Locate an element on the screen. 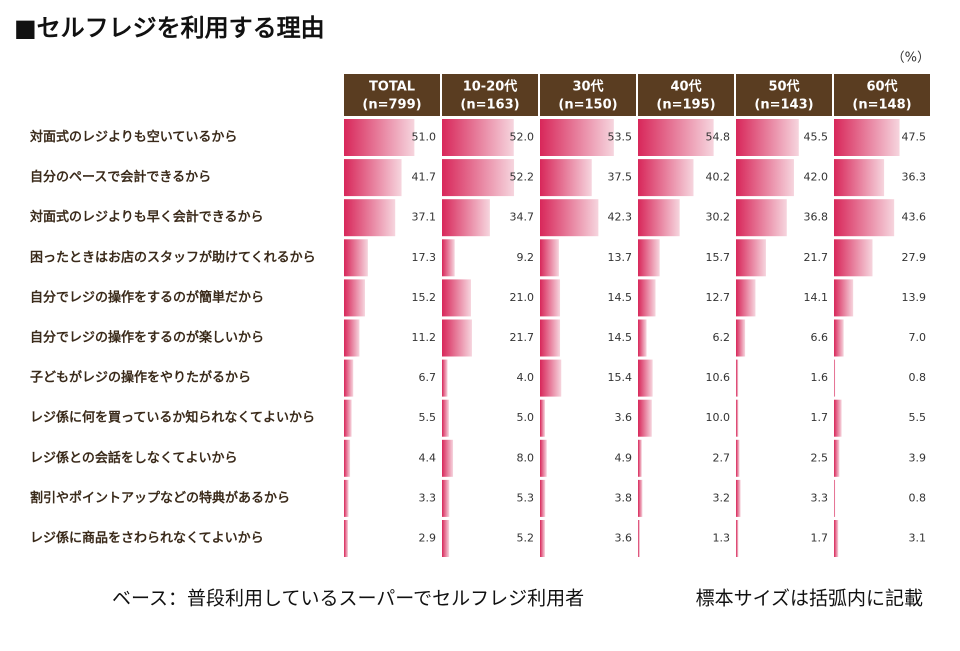 This screenshot has height=651, width=960. column-name: TOTAL is located at coordinates (392, 87).